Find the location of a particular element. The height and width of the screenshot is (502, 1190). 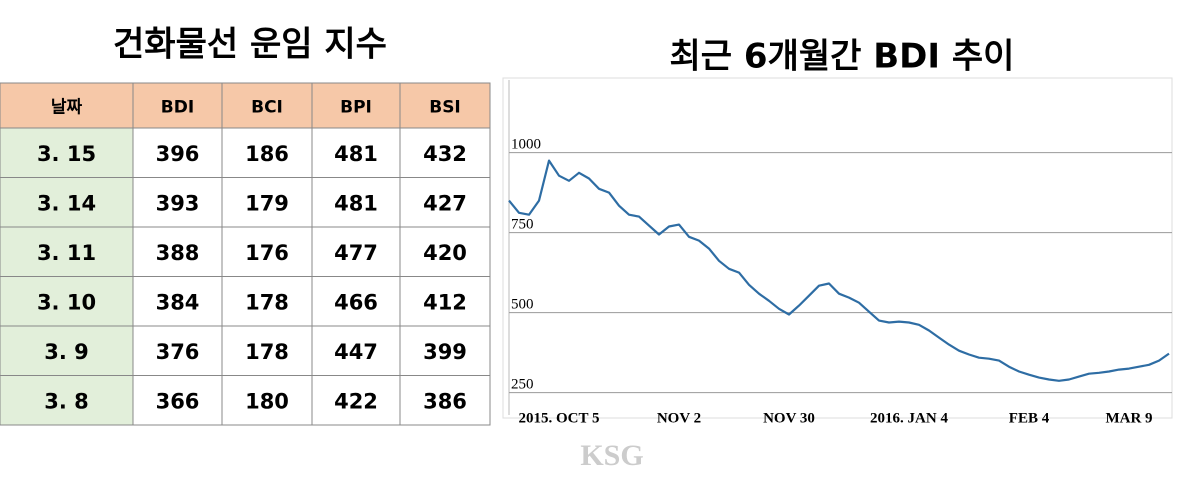

cell-text: 366 is located at coordinates (178, 401).